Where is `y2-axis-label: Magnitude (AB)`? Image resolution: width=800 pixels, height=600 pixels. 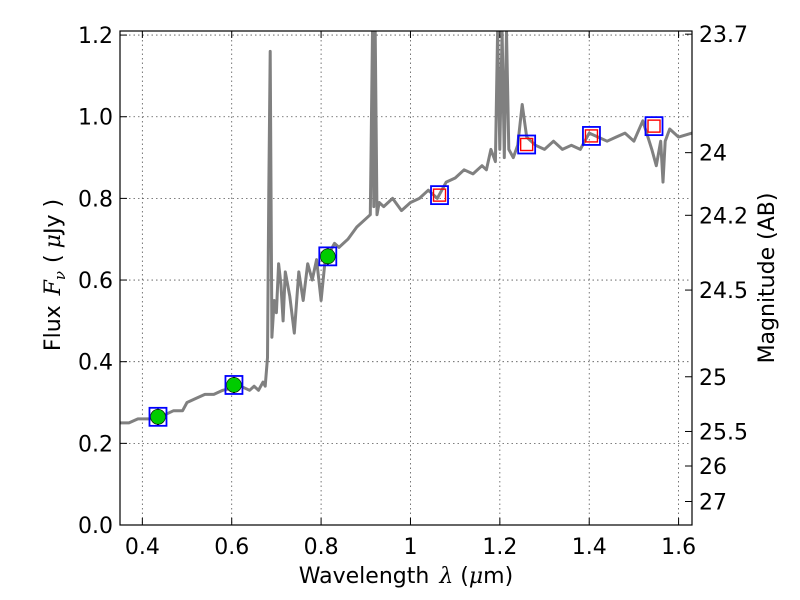 y2-axis-label: Magnitude (AB) is located at coordinates (767, 278).